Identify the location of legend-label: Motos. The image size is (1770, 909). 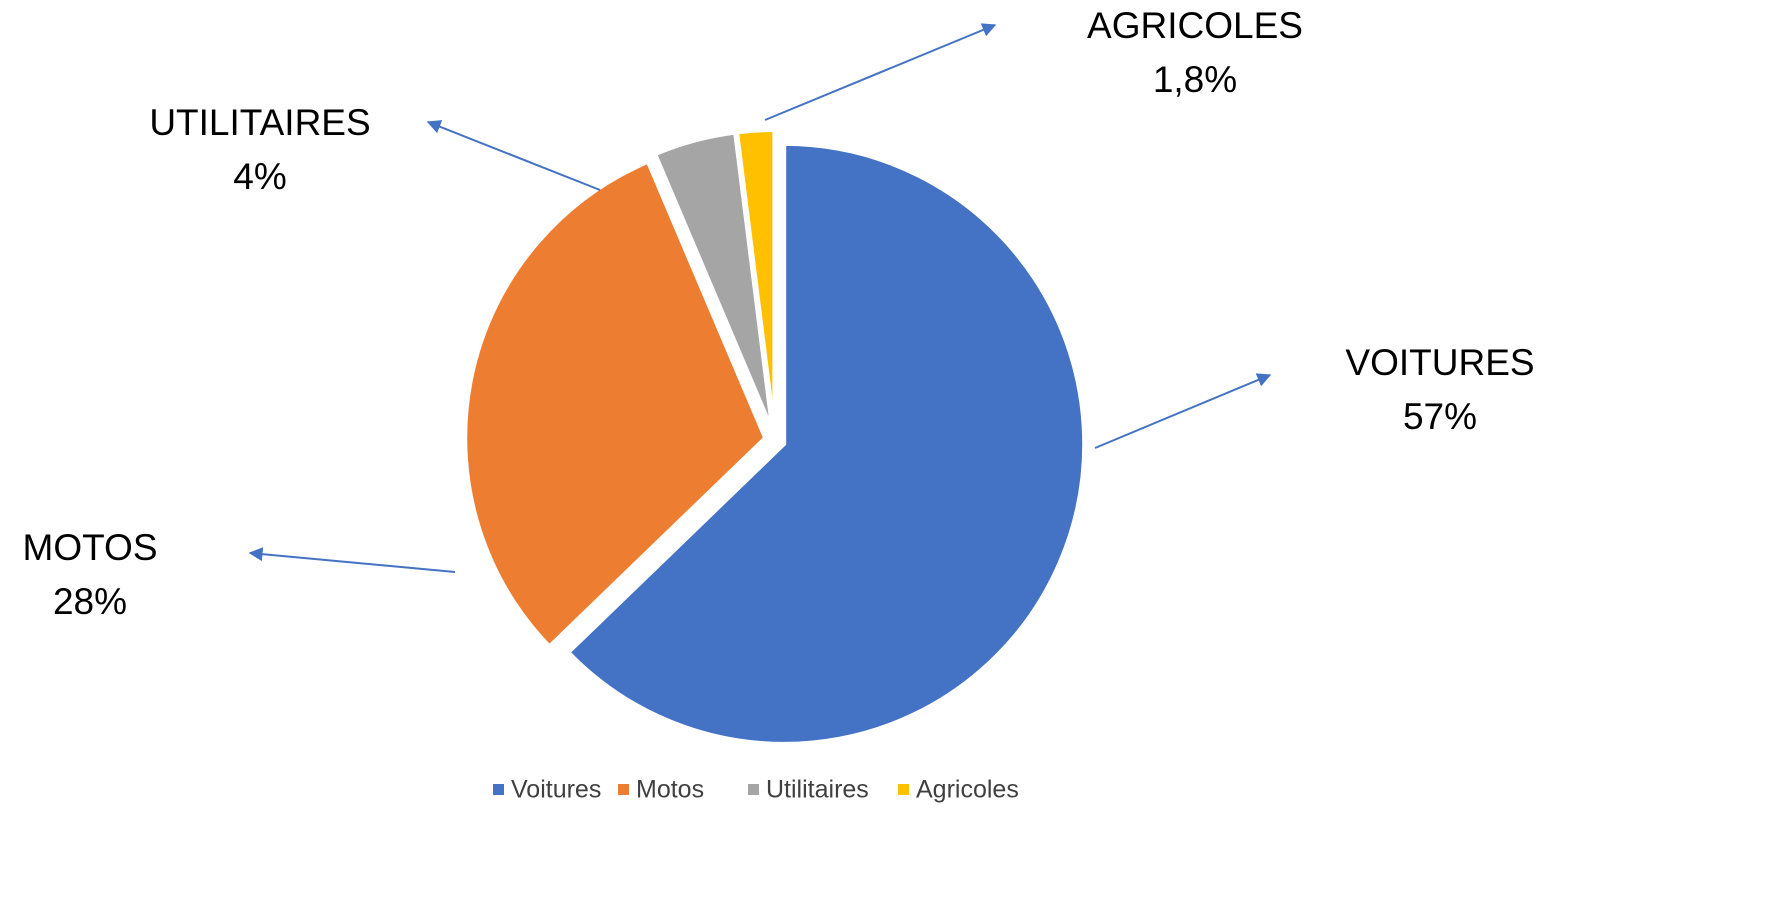
(670, 790).